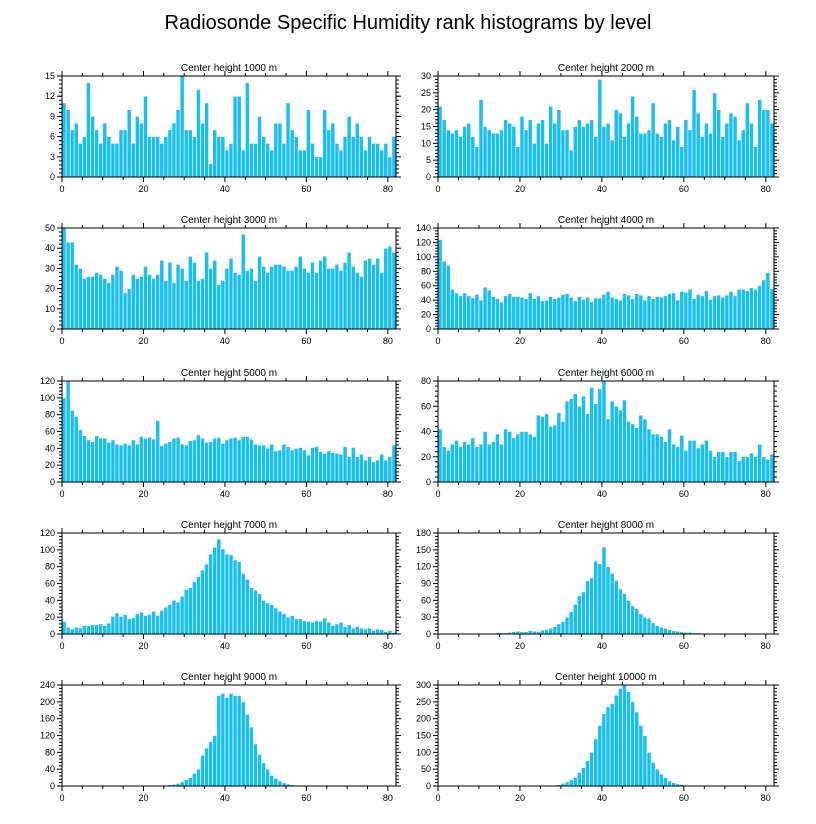  I want to click on y-tick-label: 12, so click(50, 96).